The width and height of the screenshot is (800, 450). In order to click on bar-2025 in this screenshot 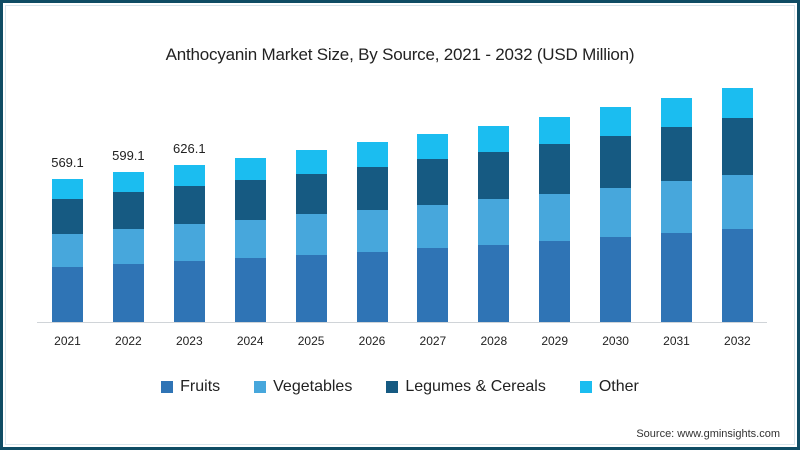, I will do `click(311, 236)`.